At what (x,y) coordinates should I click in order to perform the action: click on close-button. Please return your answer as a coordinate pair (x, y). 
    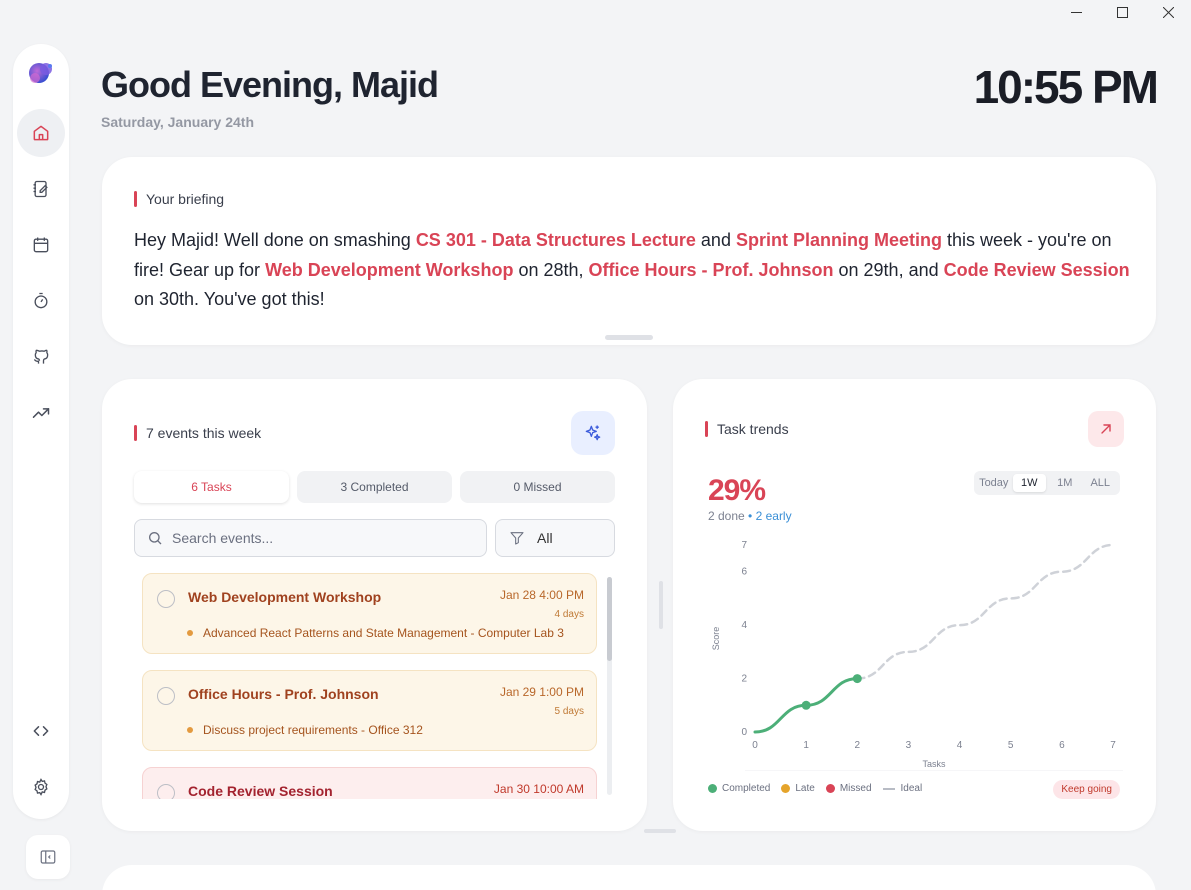
    Looking at the image, I should click on (1168, 12).